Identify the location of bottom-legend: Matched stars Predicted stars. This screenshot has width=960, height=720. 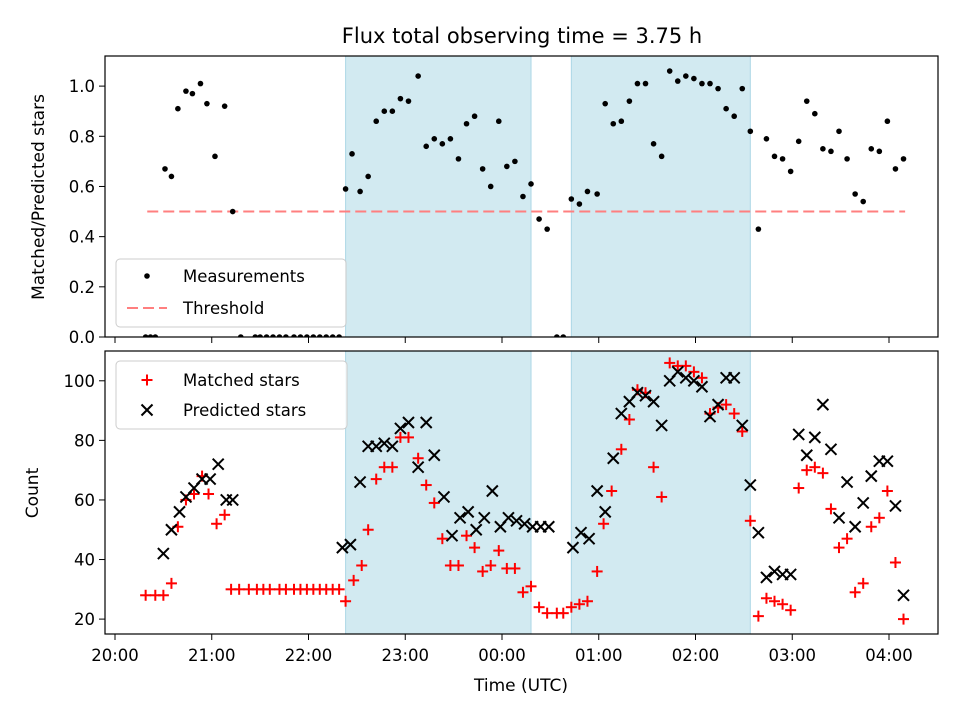
(231, 395).